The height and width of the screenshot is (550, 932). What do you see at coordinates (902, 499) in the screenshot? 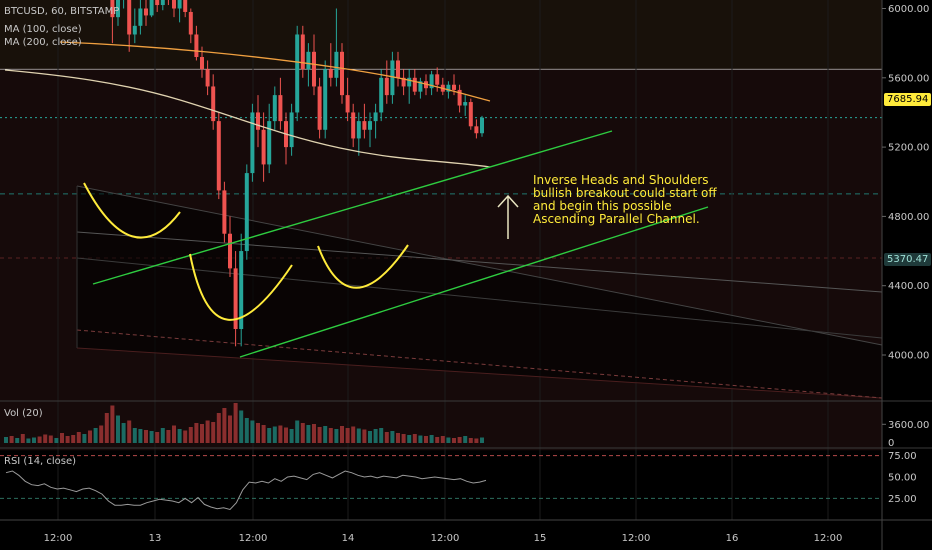
I see `rsi-tick-label: 25.00` at bounding box center [902, 499].